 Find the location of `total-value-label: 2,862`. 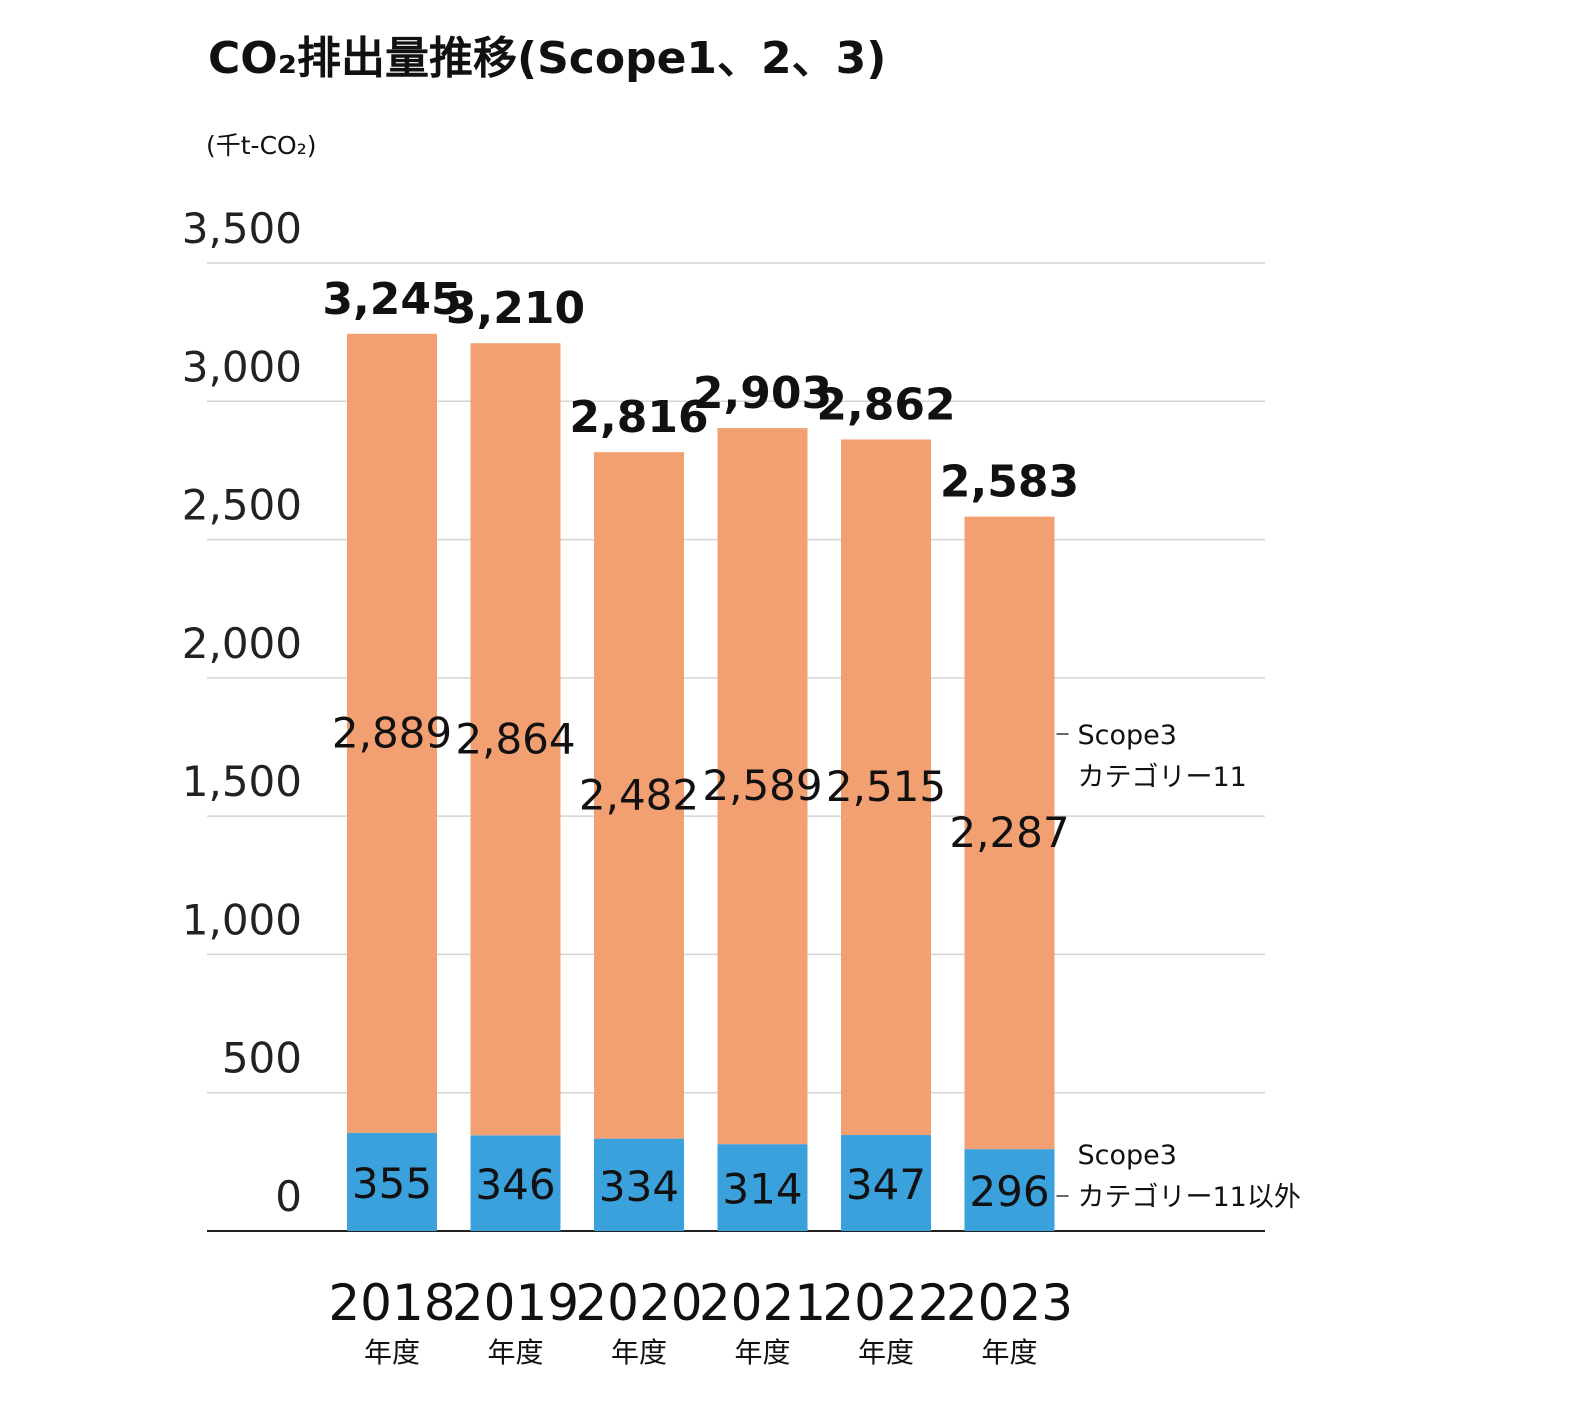

total-value-label: 2,862 is located at coordinates (885, 404).